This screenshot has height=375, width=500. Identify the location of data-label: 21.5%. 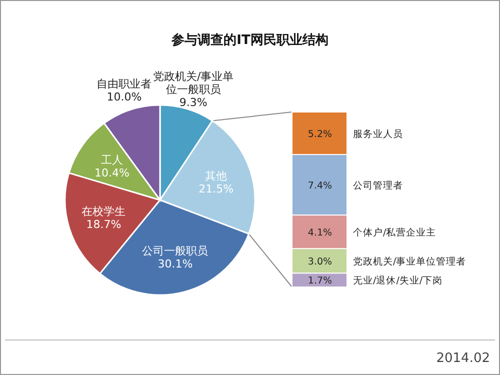
(216, 189).